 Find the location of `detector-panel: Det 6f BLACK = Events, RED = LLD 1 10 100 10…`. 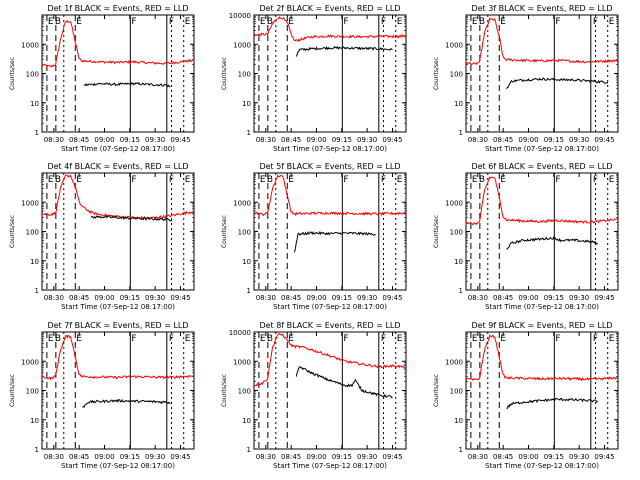

detector-panel: Det 6f BLACK = Events, RED = LLD 1 10 100 10… is located at coordinates (526, 236).